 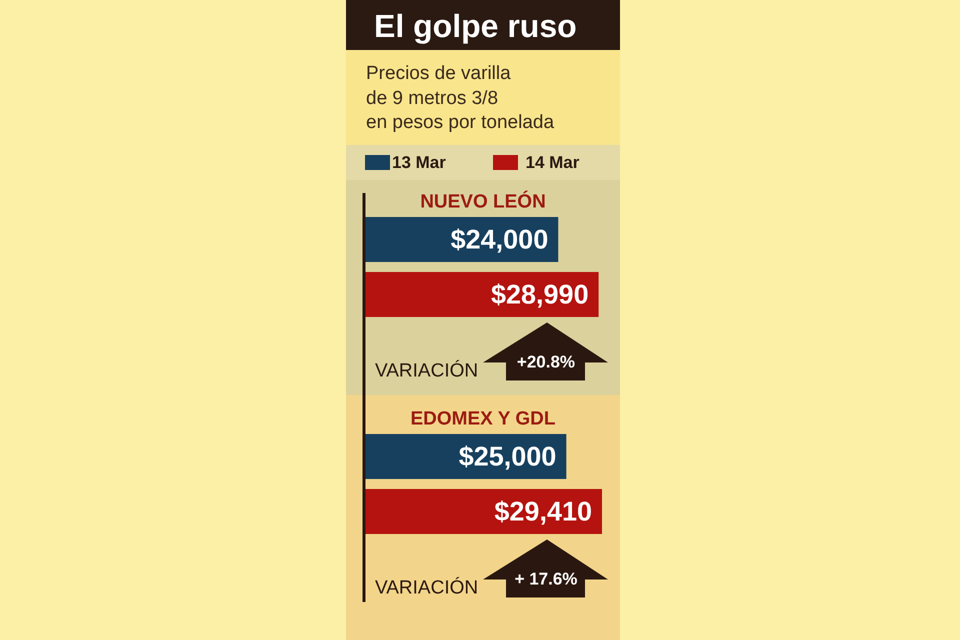 What do you see at coordinates (546, 362) in the screenshot?
I see `annotation: +20.8%` at bounding box center [546, 362].